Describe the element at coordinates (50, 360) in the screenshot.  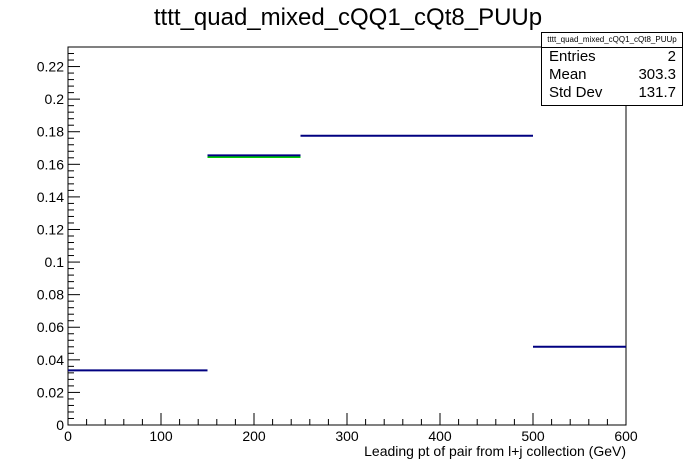
I see `y-tick-label: 0.04` at that location.